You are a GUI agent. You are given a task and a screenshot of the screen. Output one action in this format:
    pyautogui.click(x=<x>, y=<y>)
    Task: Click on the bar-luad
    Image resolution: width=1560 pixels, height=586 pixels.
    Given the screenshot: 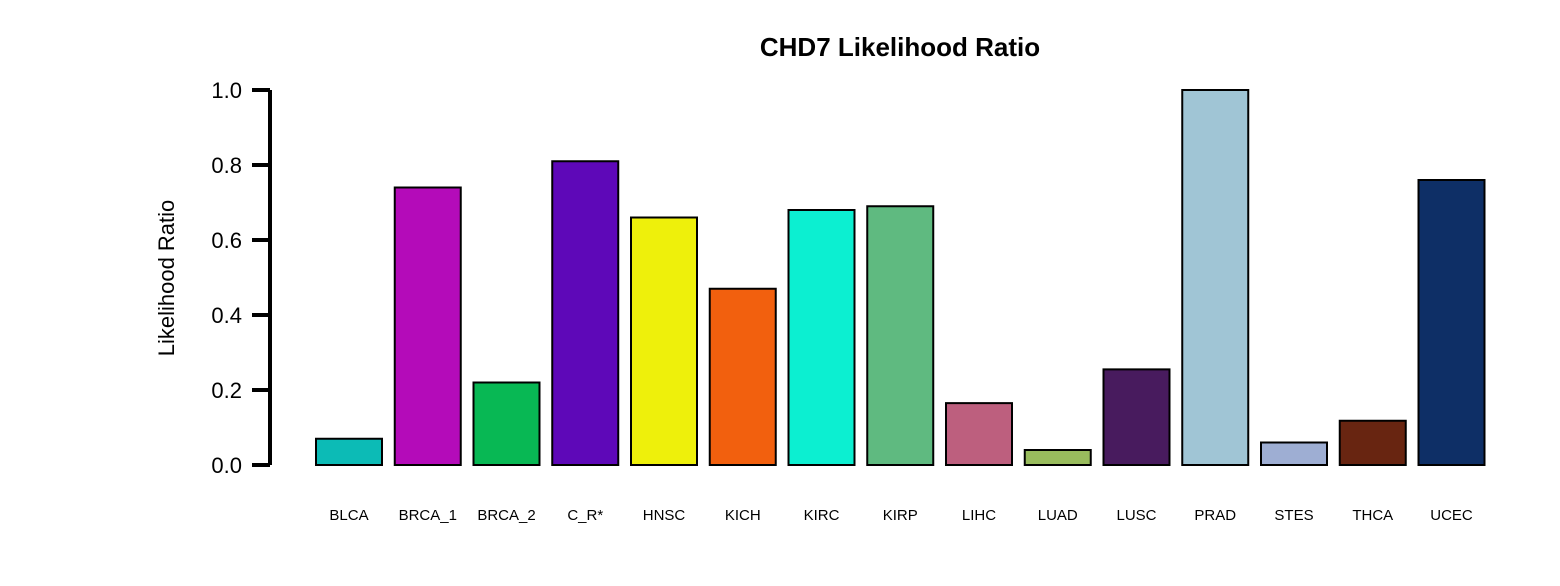 What is the action you would take?
    pyautogui.click(x=1057, y=457)
    